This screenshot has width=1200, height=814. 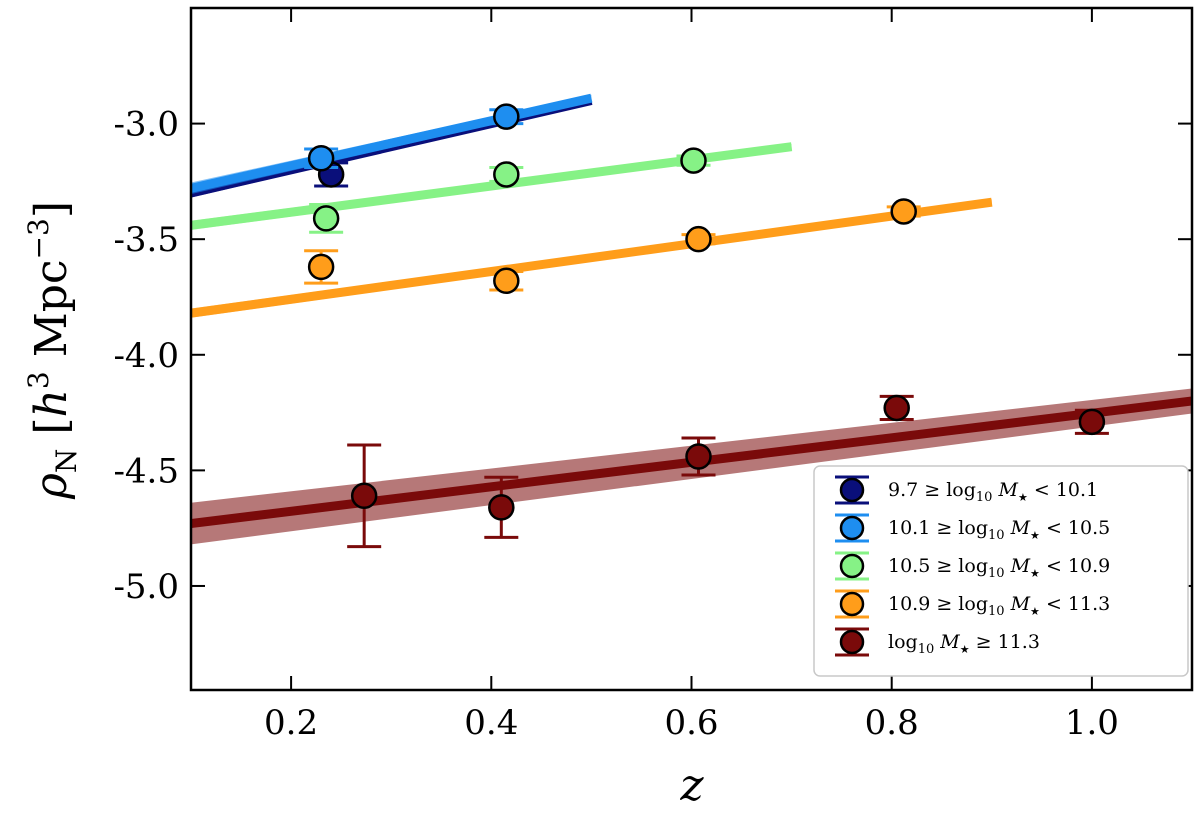 What do you see at coordinates (146, 240) in the screenshot?
I see `y-tick-label: -3.5` at bounding box center [146, 240].